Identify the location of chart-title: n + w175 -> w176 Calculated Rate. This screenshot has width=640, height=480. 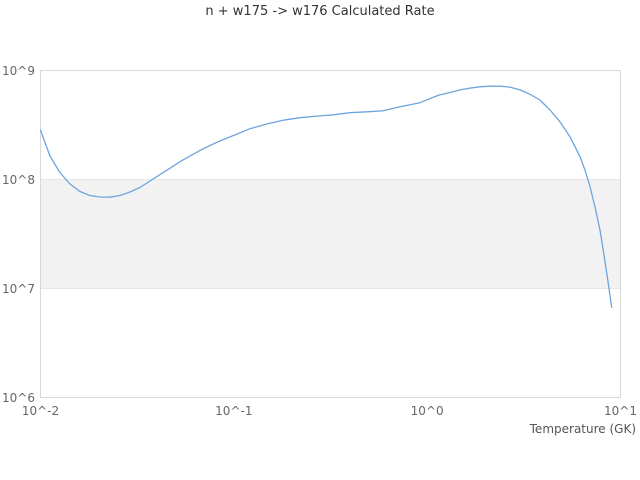
(320, 11).